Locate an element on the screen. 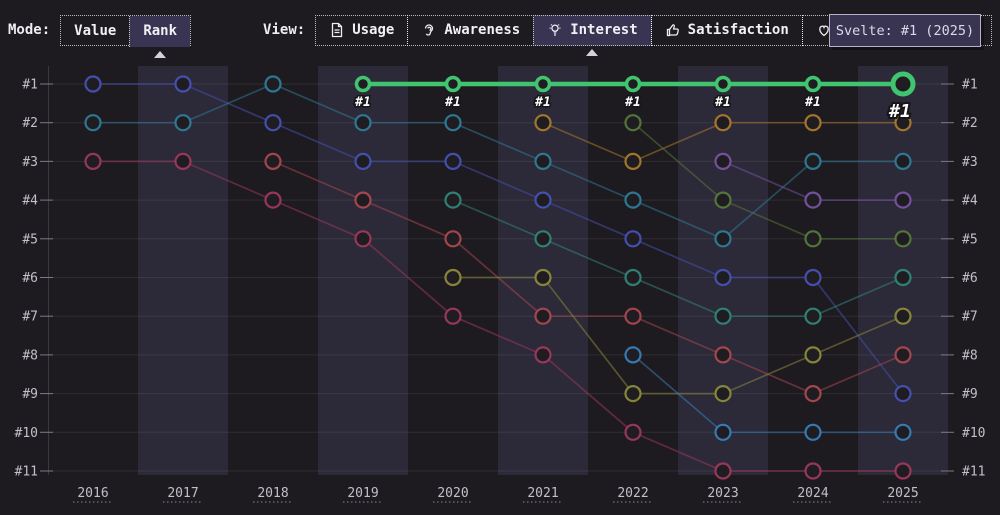 This screenshot has width=1000, height=515. point-series-crimson-2017 is located at coordinates (183, 161).